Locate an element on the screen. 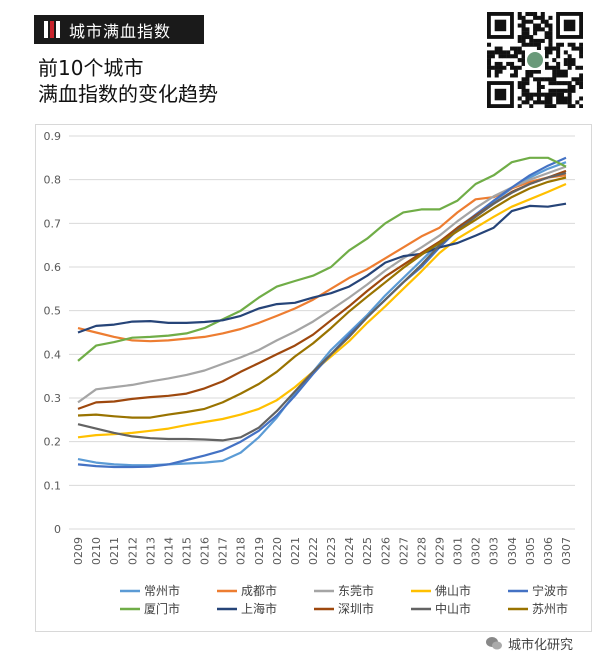 The image size is (596, 668). y-tick-label: 0.7 is located at coordinates (53, 223).